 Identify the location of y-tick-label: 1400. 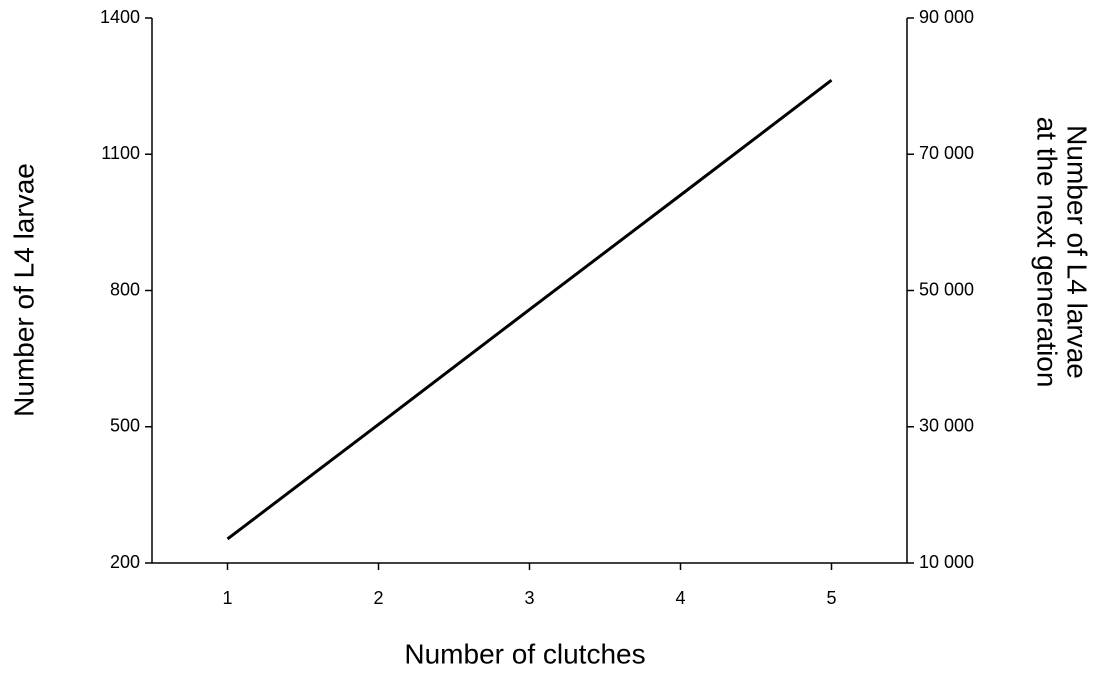
(120, 17).